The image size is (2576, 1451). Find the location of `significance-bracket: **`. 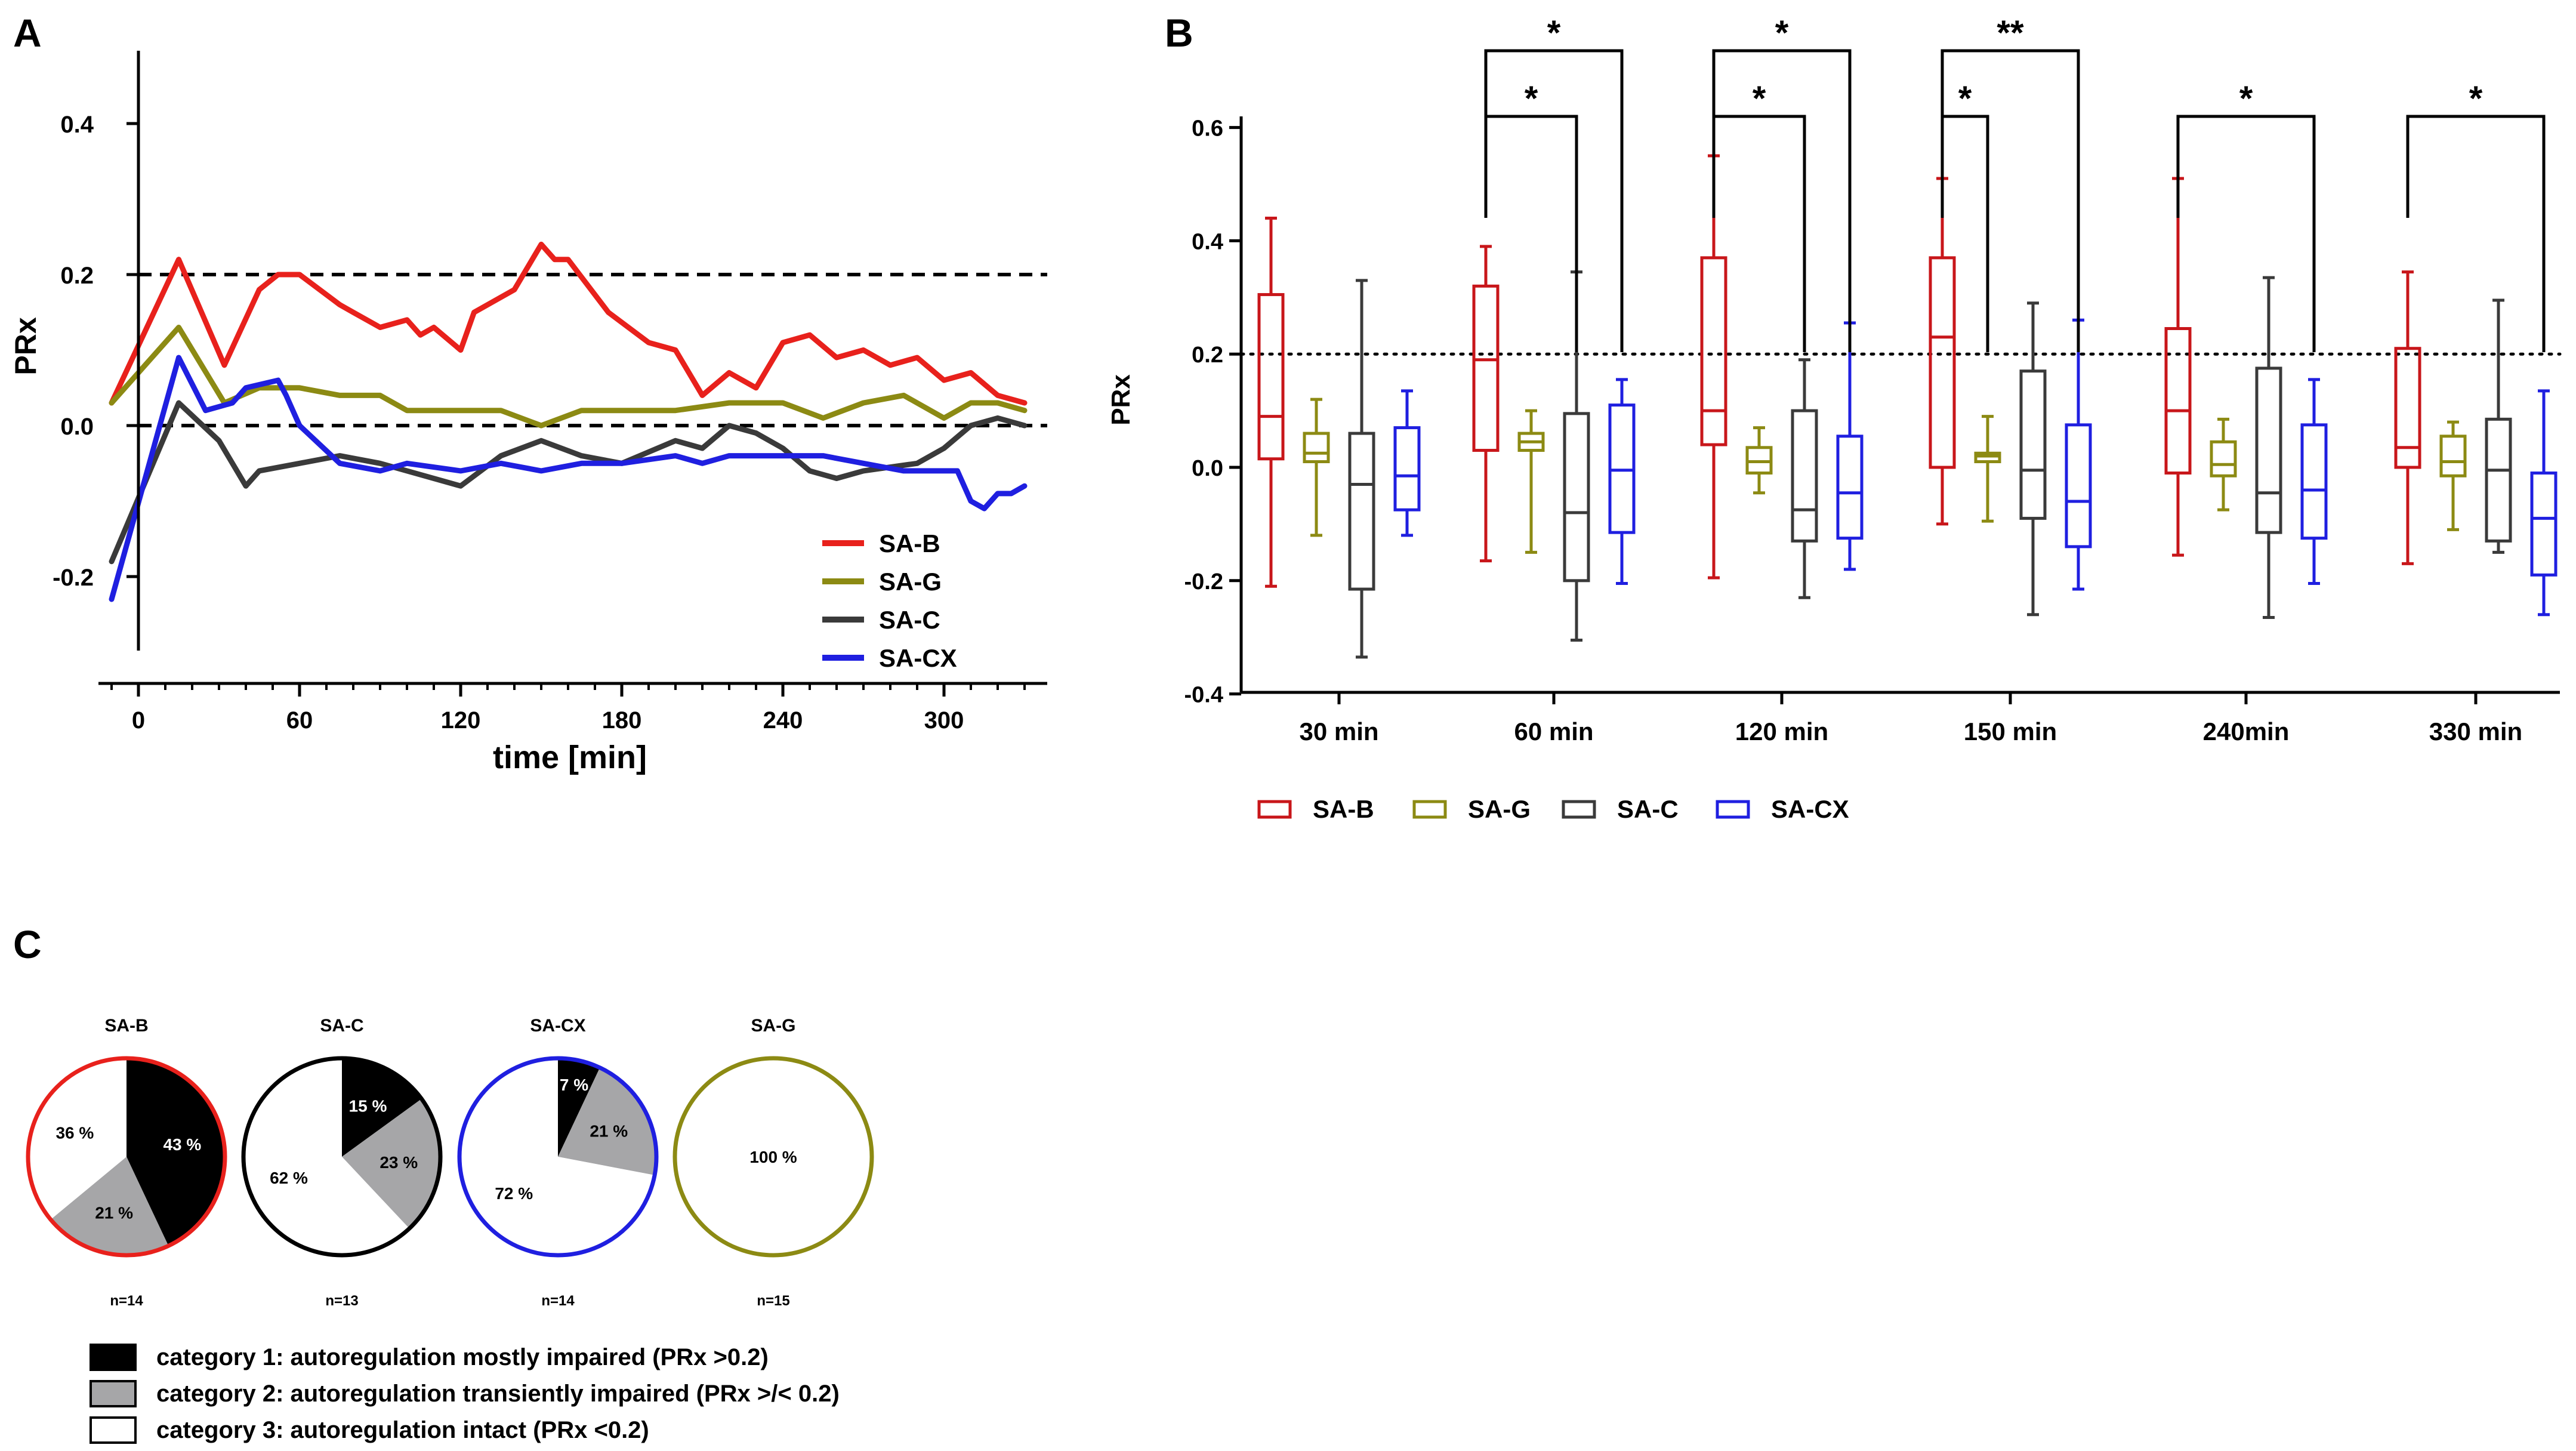

significance-bracket: ** is located at coordinates (2011, 183).